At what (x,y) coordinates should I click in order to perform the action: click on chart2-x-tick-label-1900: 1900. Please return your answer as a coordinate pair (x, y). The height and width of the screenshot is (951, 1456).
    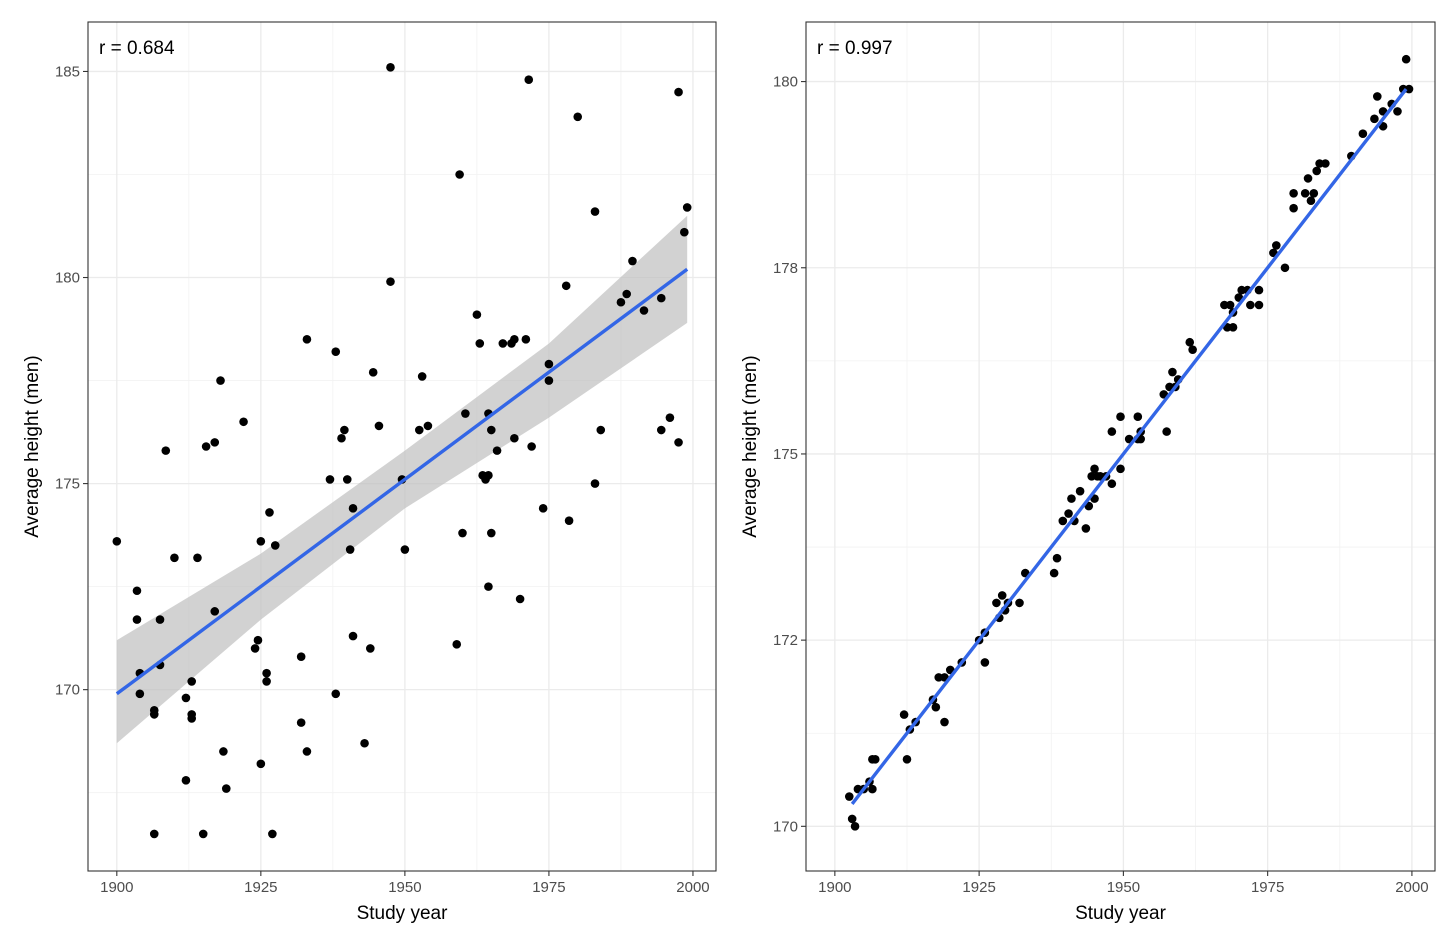
    Looking at the image, I should click on (834, 887).